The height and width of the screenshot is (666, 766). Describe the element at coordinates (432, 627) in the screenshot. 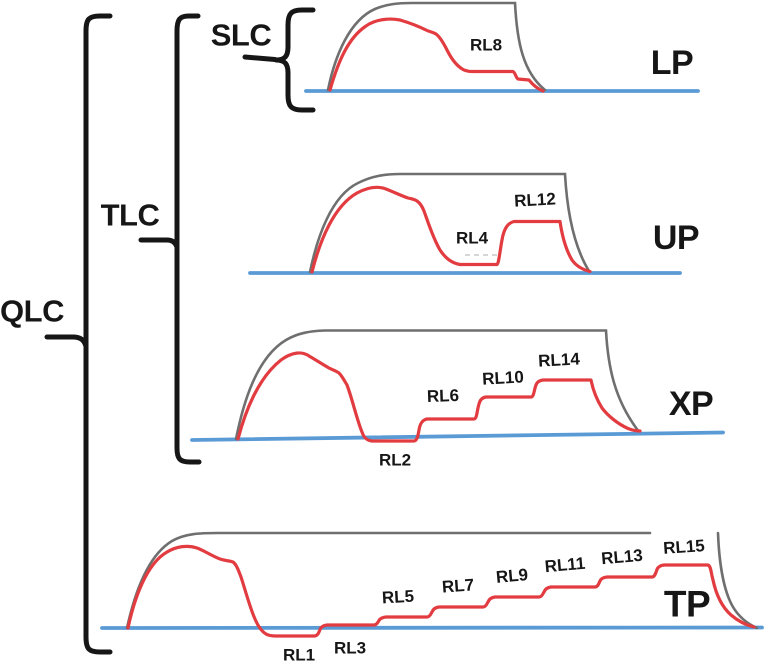

I see `tp-baseline` at that location.